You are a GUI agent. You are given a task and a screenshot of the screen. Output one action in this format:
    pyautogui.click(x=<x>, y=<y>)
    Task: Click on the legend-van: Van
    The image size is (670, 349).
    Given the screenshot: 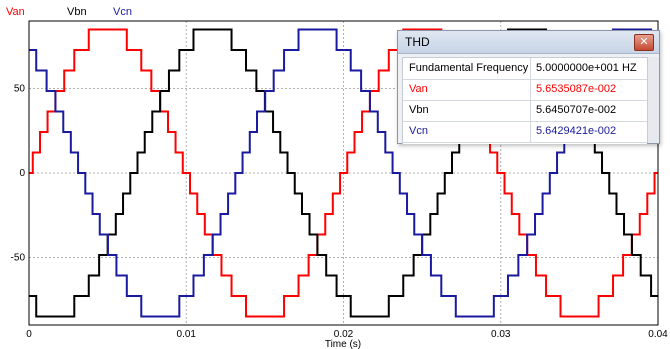 What is the action you would take?
    pyautogui.click(x=15, y=12)
    